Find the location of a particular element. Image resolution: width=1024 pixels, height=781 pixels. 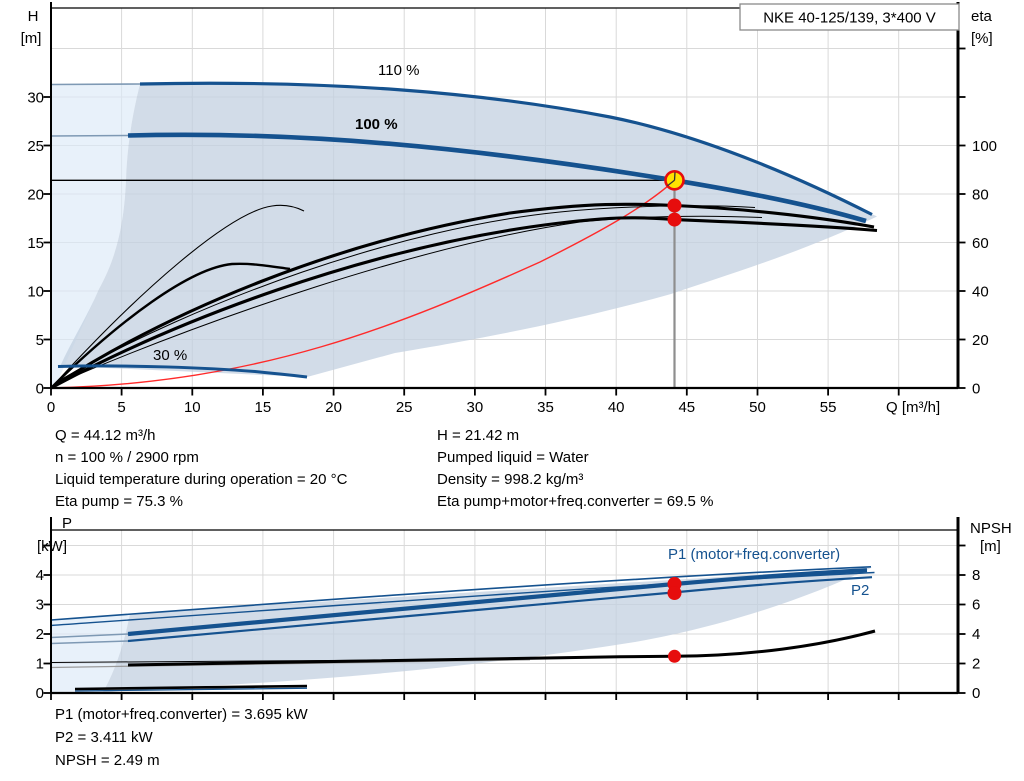

q-tick-0: 0 is located at coordinates (51, 407).